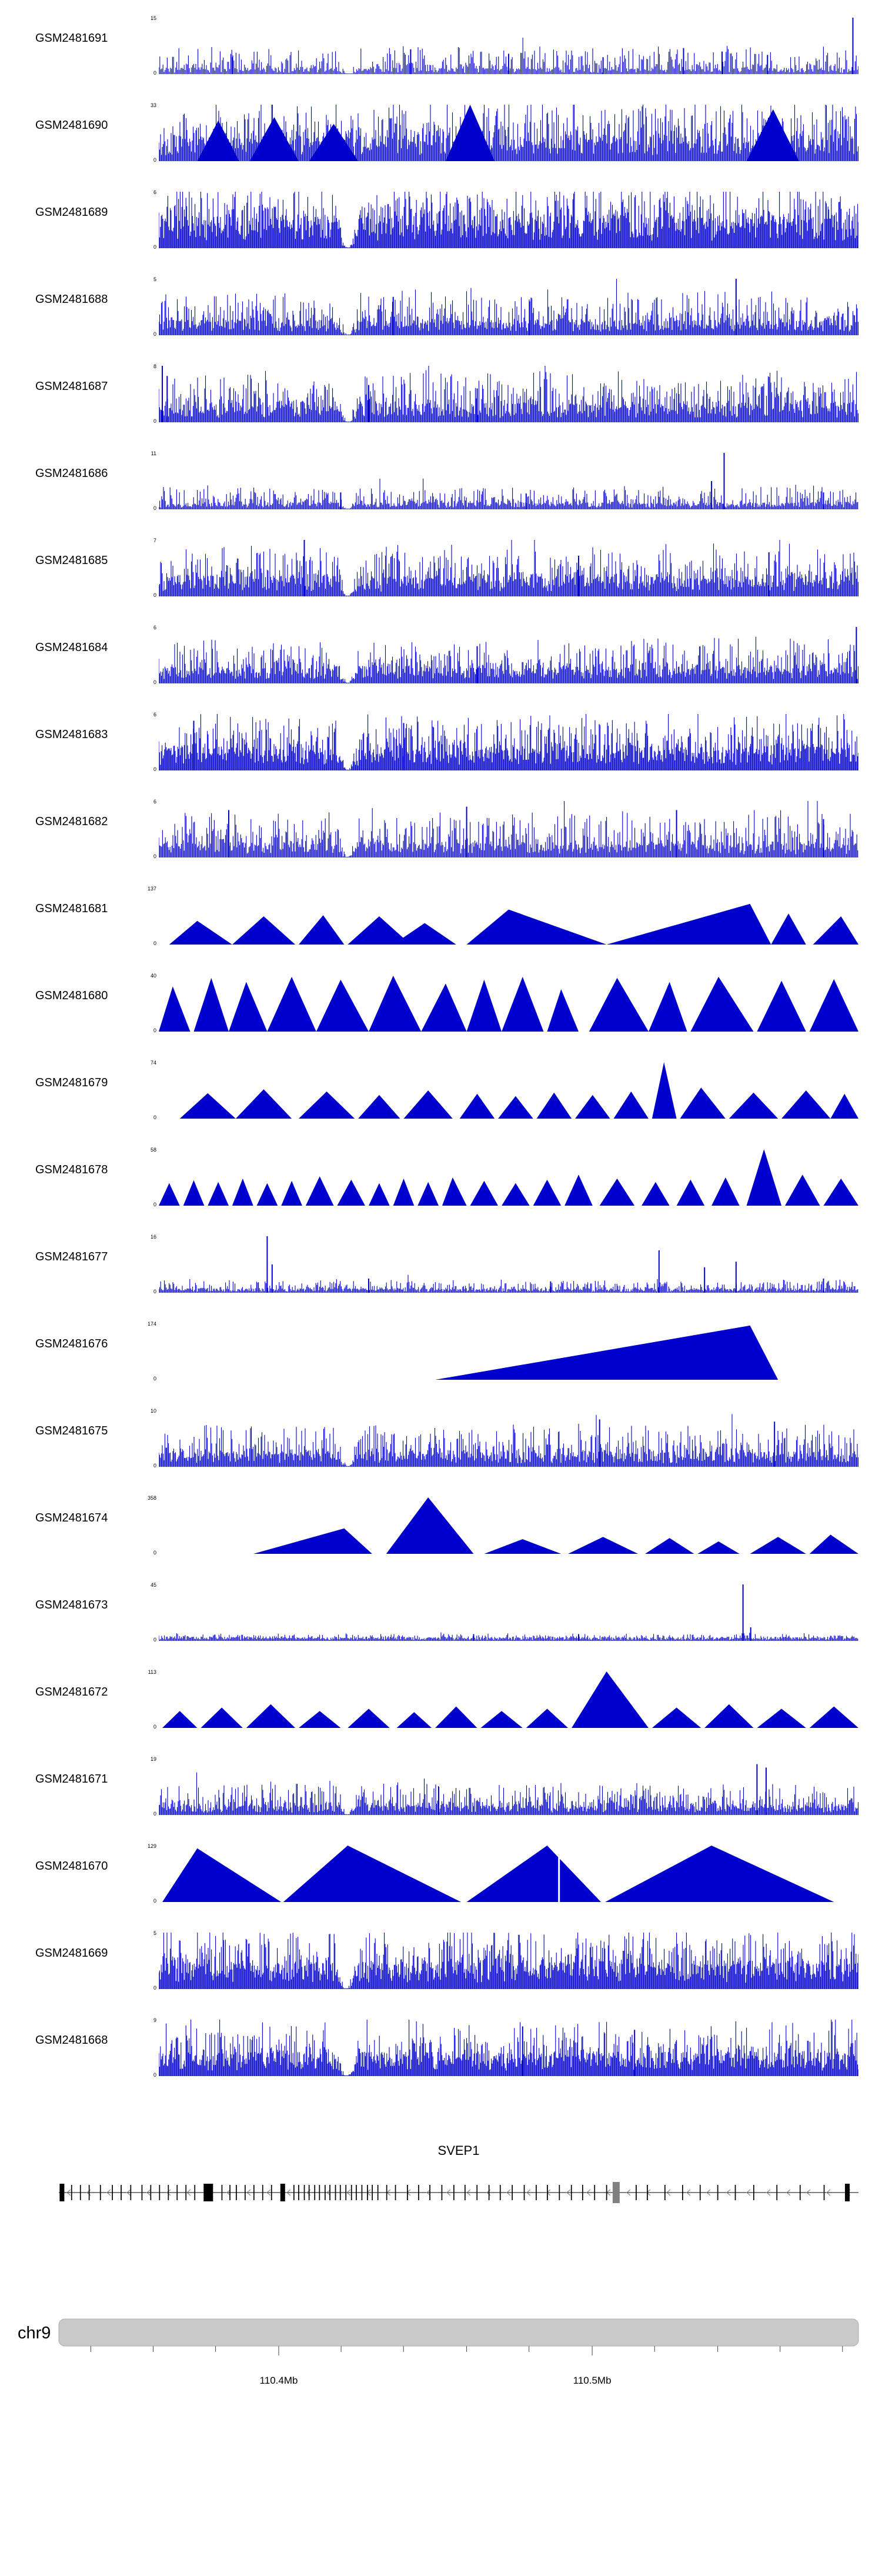 The image size is (882, 2576). I want to click on track-label: GSM2481669, so click(71, 1953).